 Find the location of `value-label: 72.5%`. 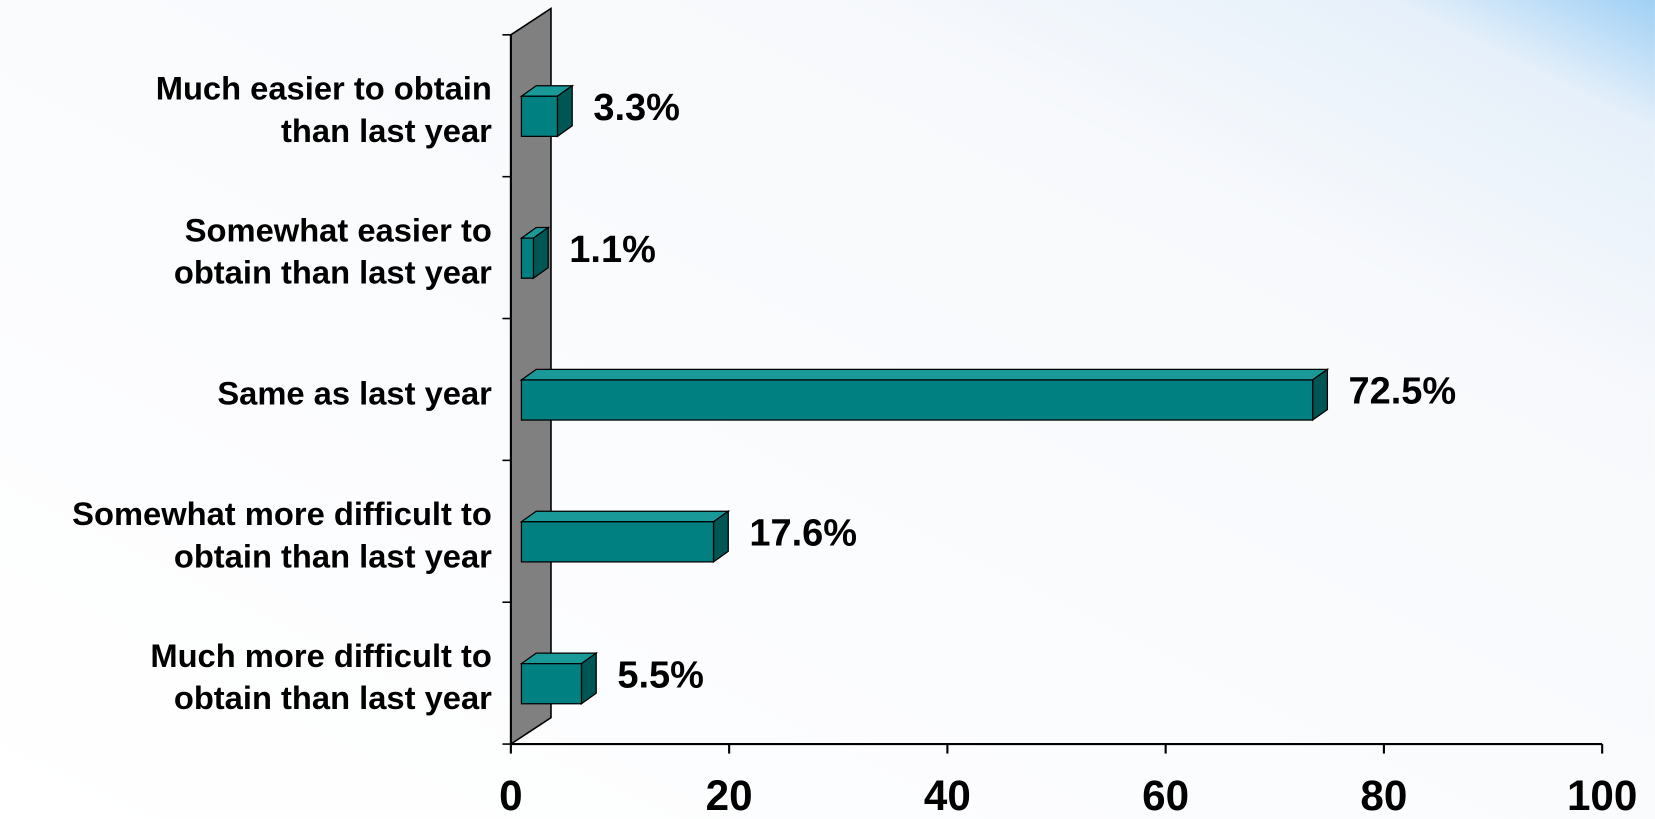

value-label: 72.5% is located at coordinates (1403, 392).